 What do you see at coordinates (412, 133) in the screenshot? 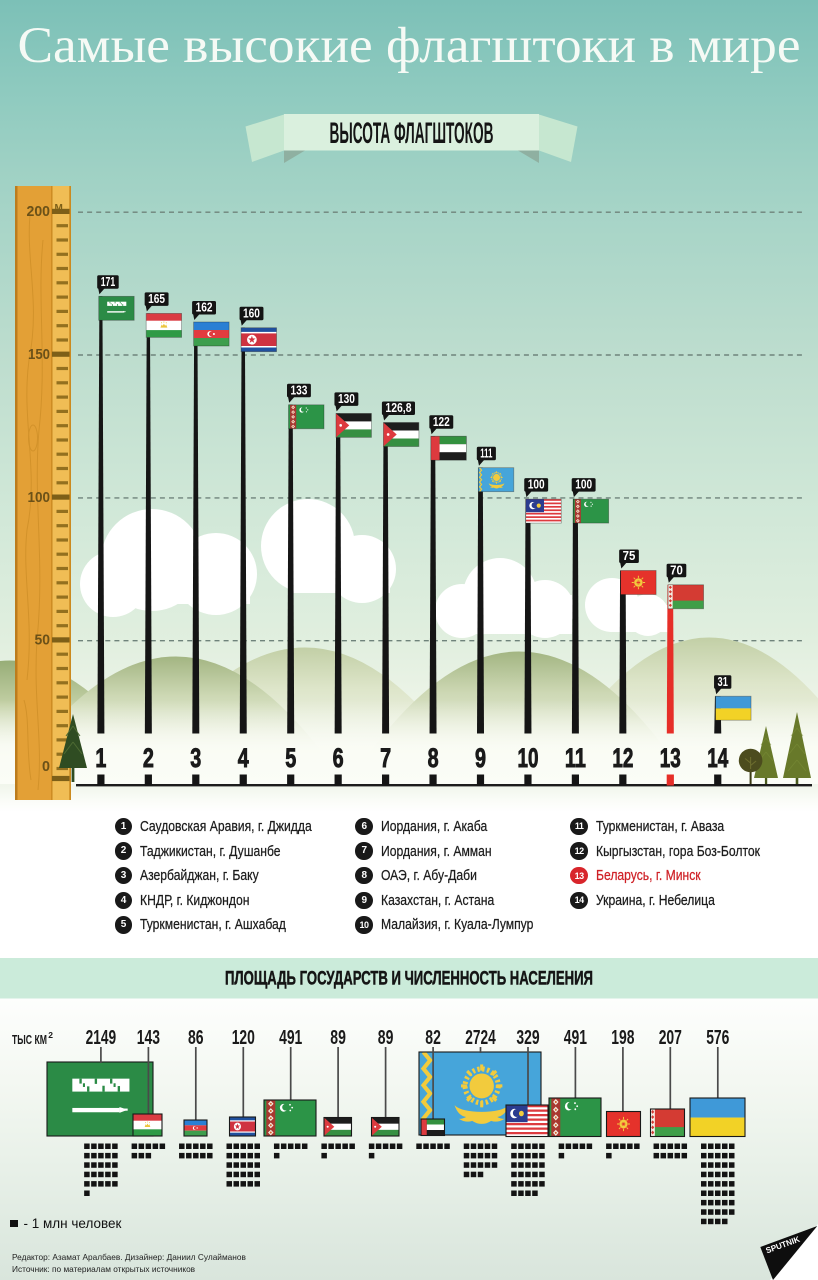
I see `svg-text: ВЫСОТА ФЛАГШТОКОВ` at bounding box center [412, 133].